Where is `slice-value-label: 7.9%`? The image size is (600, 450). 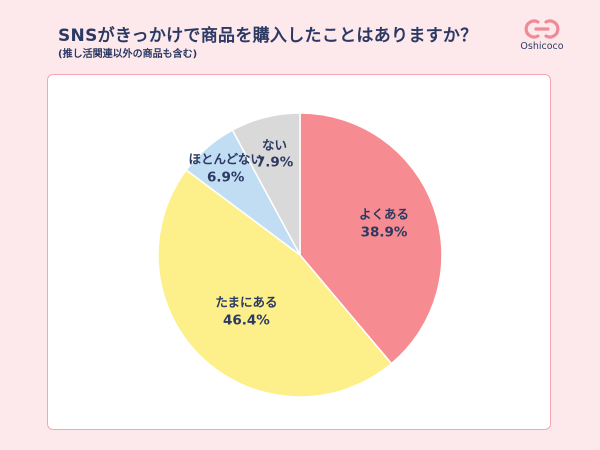
slice-value-label: 7.9% is located at coordinates (274, 162).